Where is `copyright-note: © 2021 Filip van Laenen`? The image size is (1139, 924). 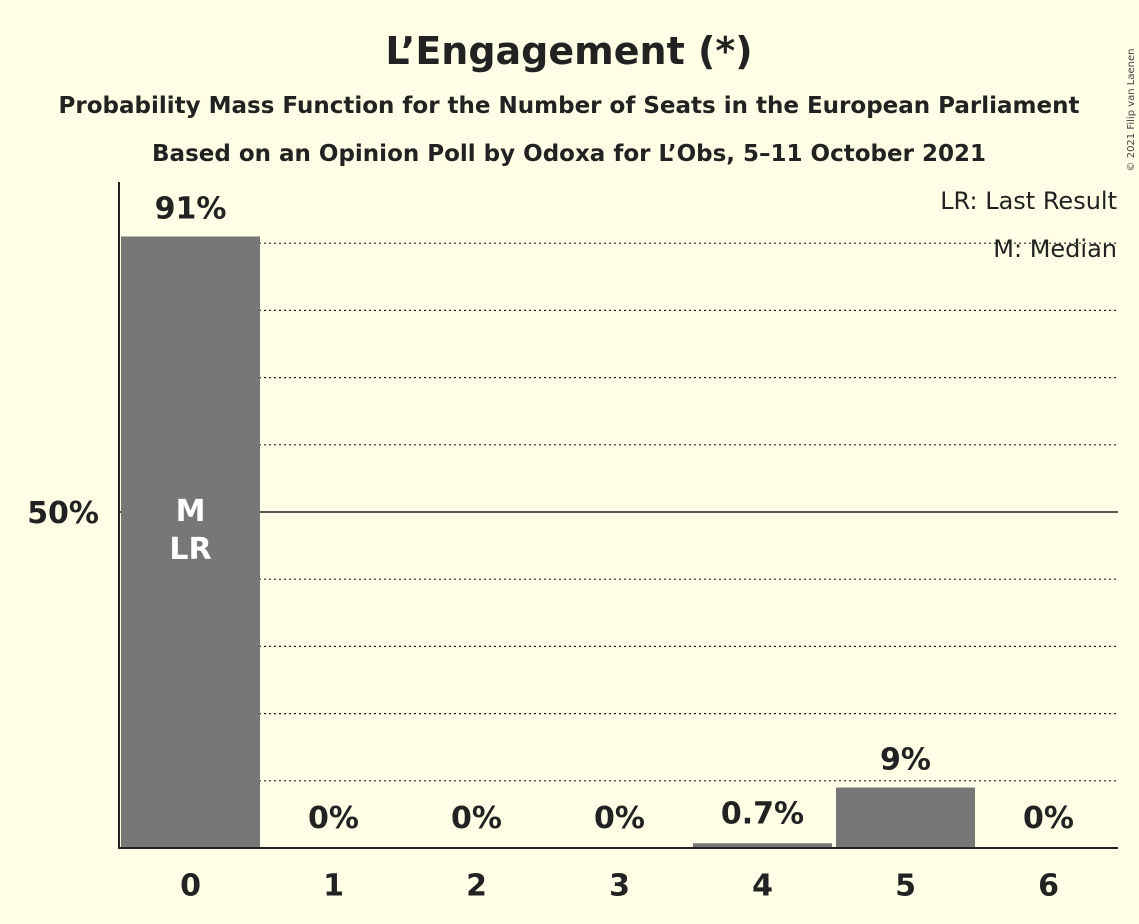 copyright-note: © 2021 Filip van Laenen is located at coordinates (1131, 110).